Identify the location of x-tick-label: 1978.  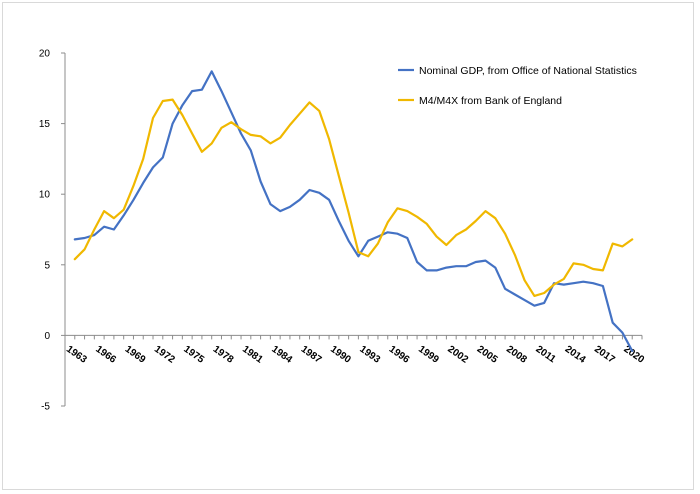
(223, 355).